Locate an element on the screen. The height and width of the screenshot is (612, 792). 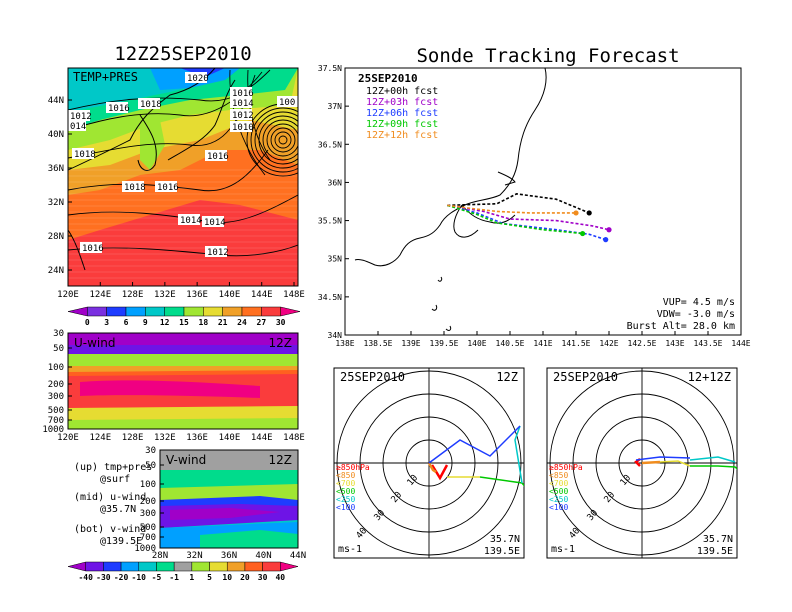
colorbar-label: 9 is located at coordinates (145, 322).